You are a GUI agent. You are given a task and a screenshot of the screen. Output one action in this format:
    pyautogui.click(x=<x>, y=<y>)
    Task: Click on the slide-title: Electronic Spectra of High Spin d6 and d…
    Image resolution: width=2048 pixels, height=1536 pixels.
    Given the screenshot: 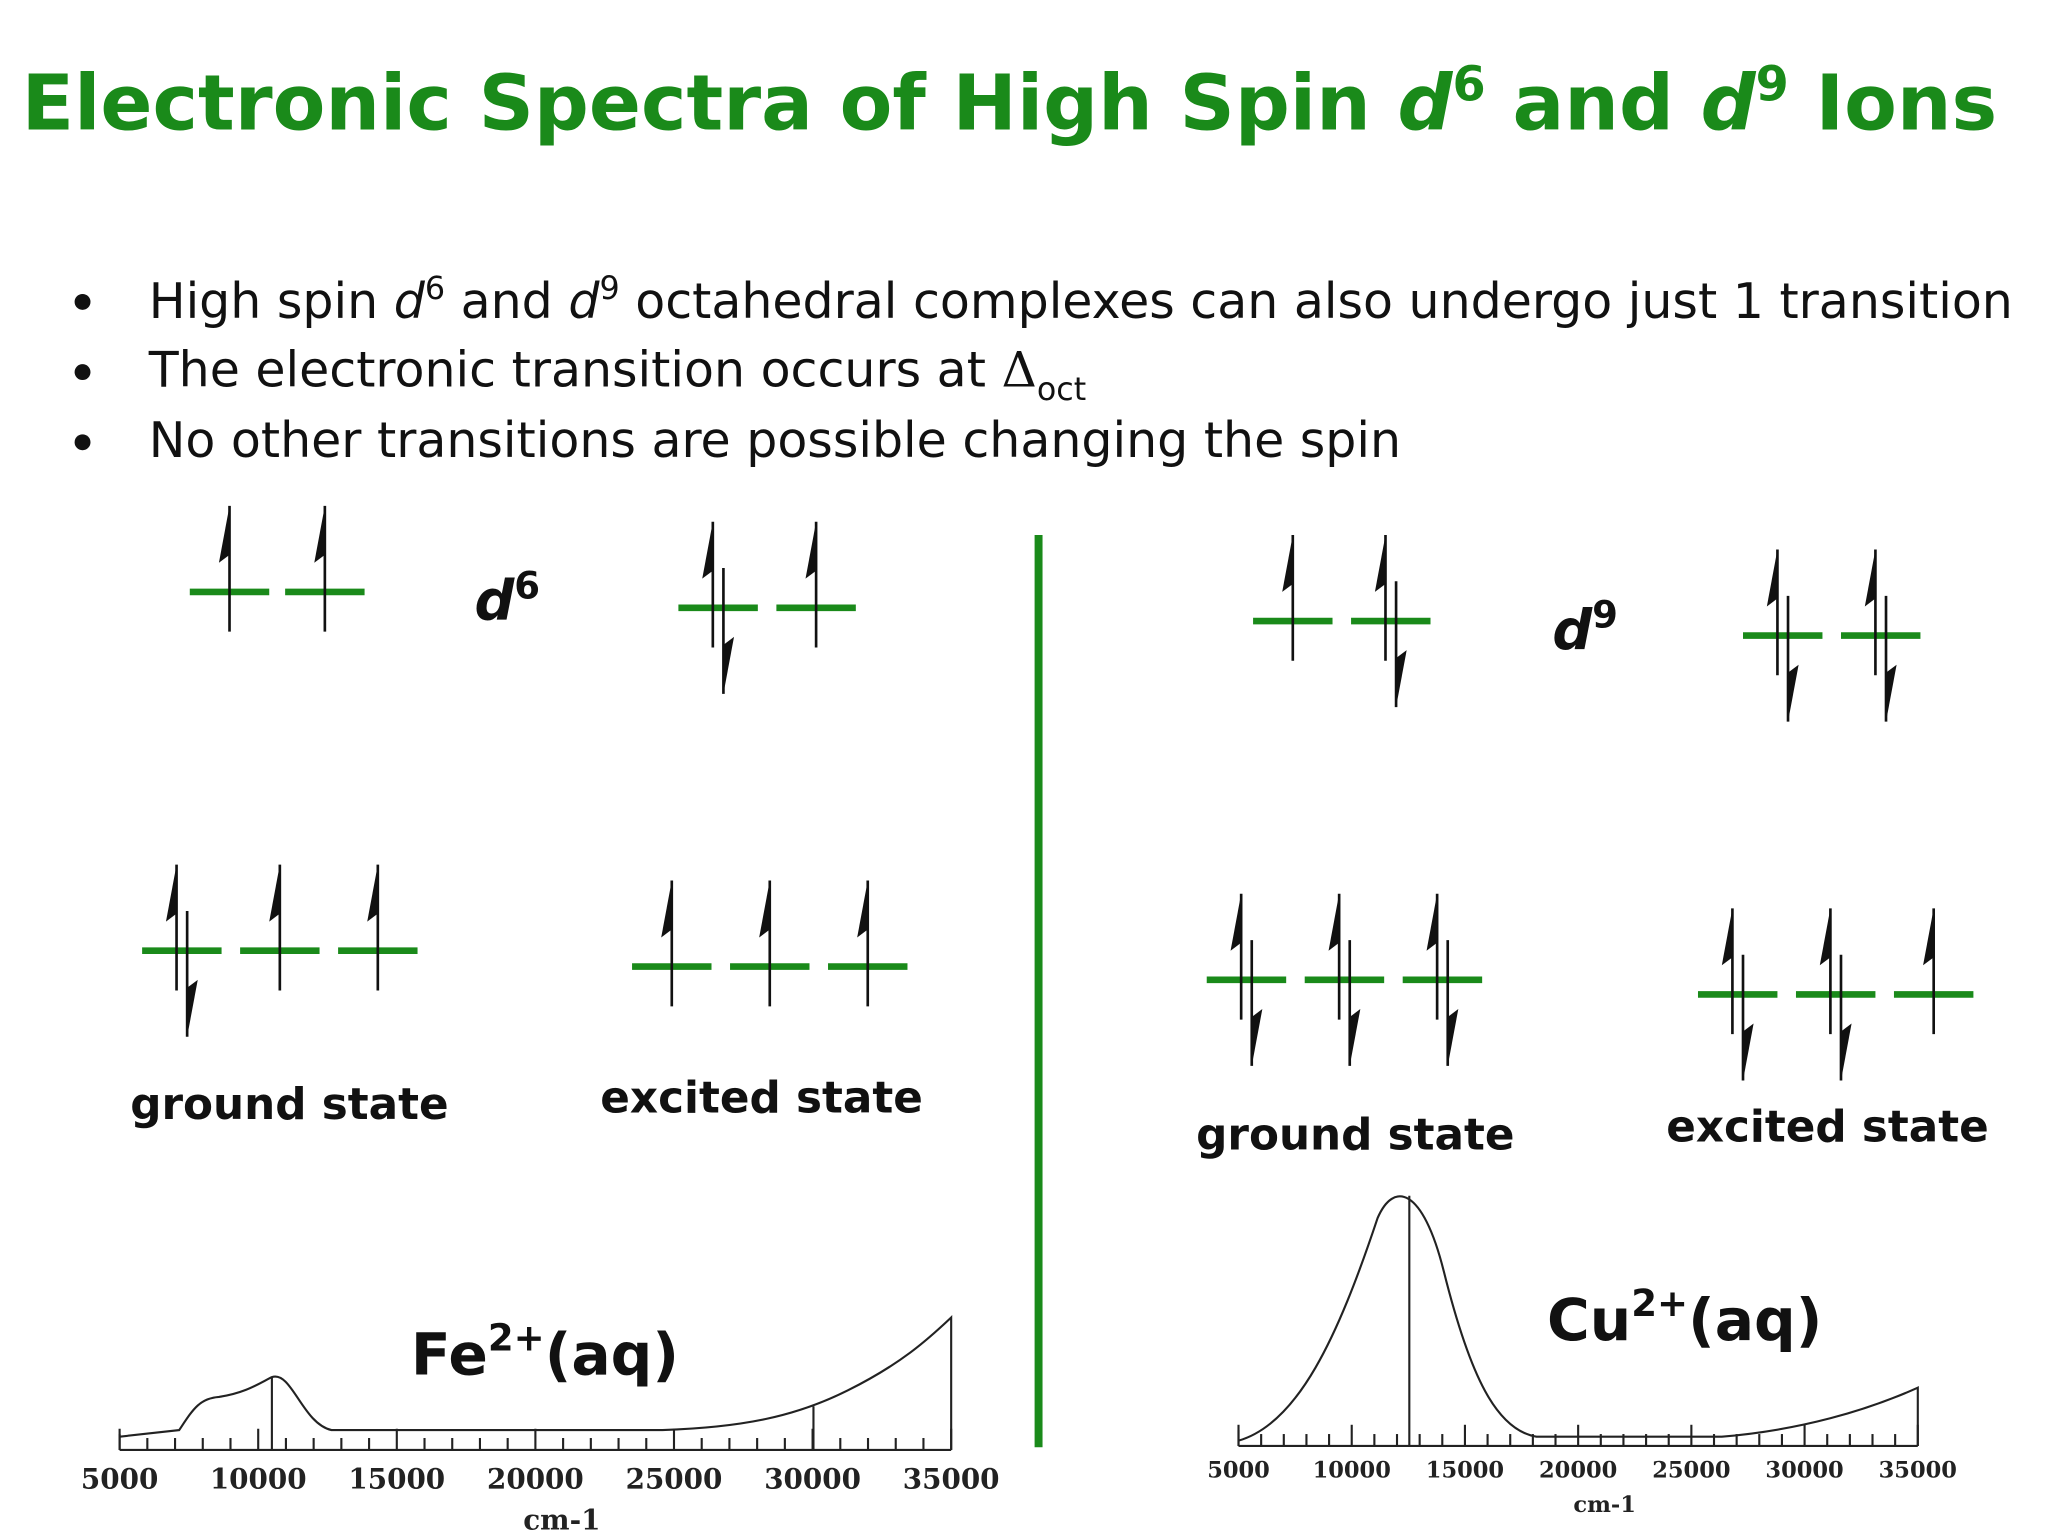 What is the action you would take?
    pyautogui.click(x=1010, y=103)
    